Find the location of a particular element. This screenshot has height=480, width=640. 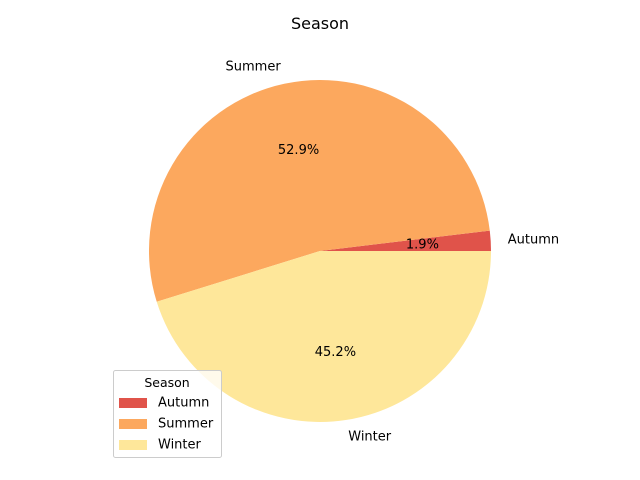

pie-slice-autumn is located at coordinates (405, 240).